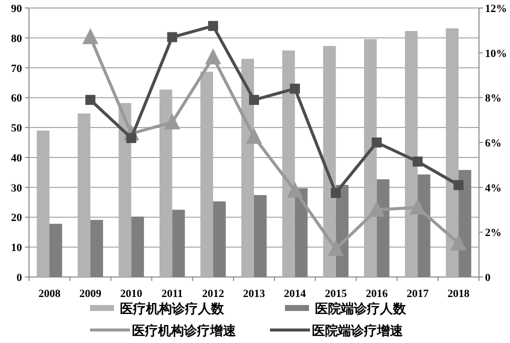  Describe the element at coordinates (496, 9) in the screenshot. I see `y2-tick-label: 12%` at that location.